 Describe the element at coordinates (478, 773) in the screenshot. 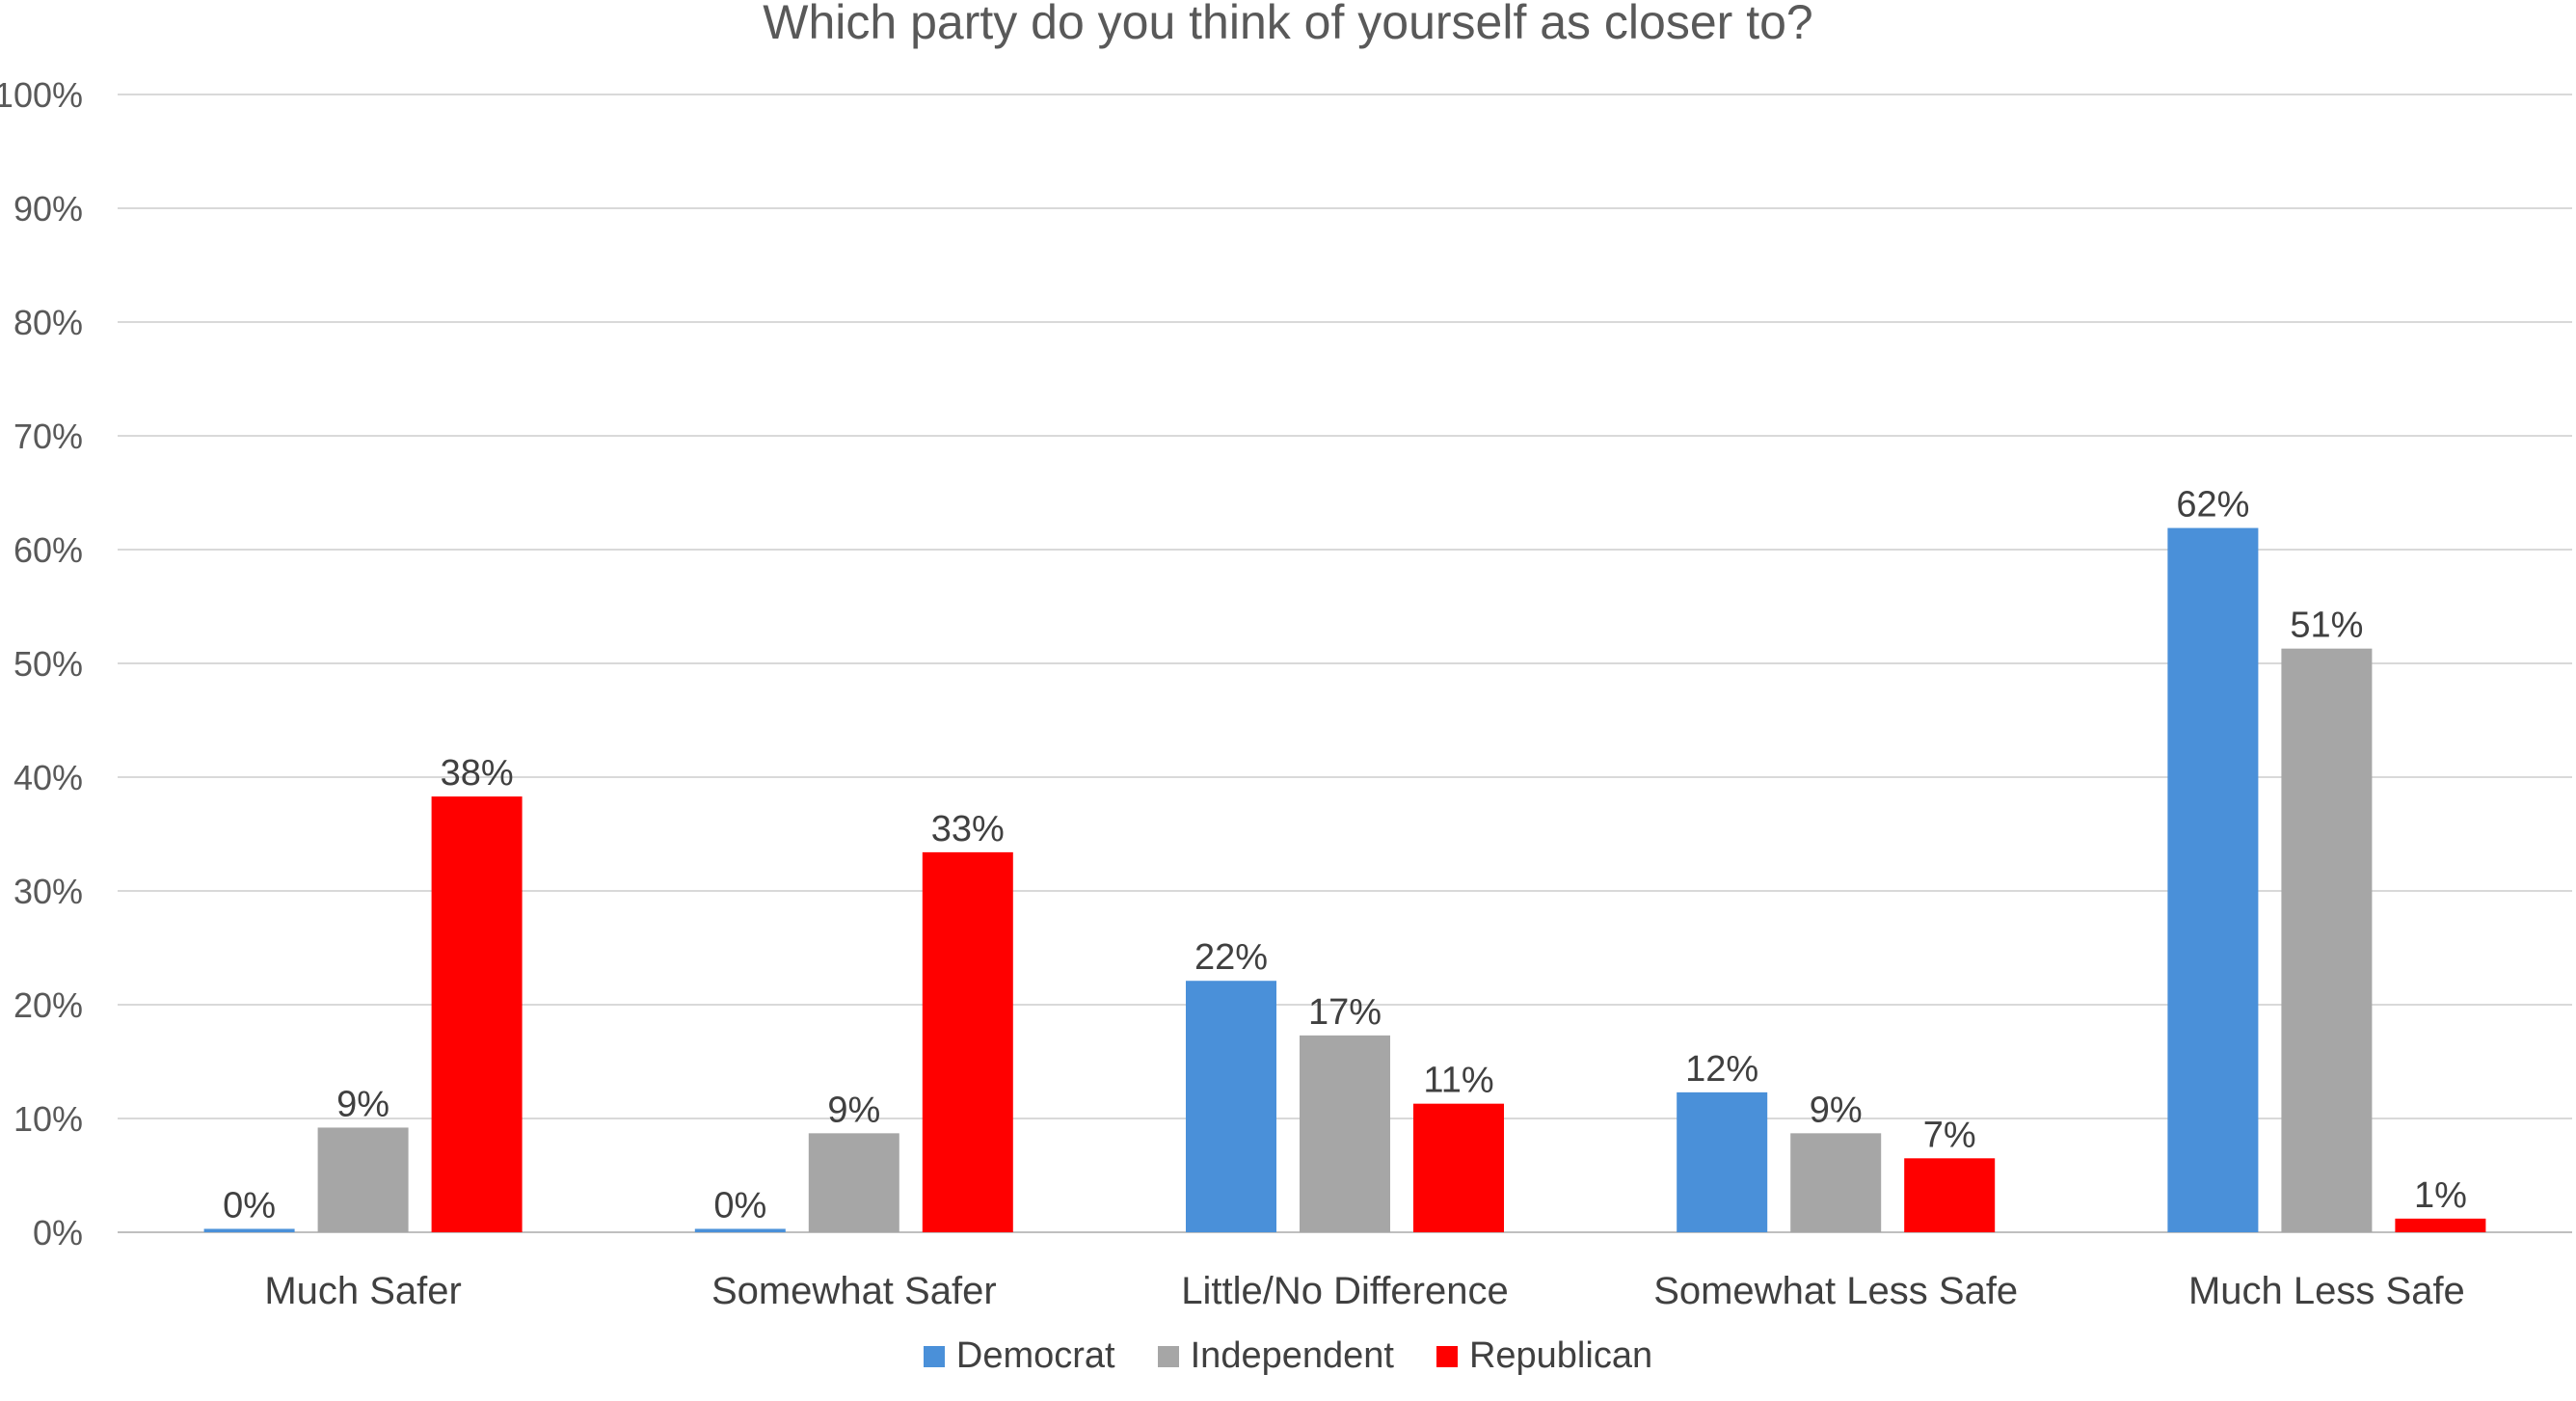

I see `data-label: 38%` at that location.